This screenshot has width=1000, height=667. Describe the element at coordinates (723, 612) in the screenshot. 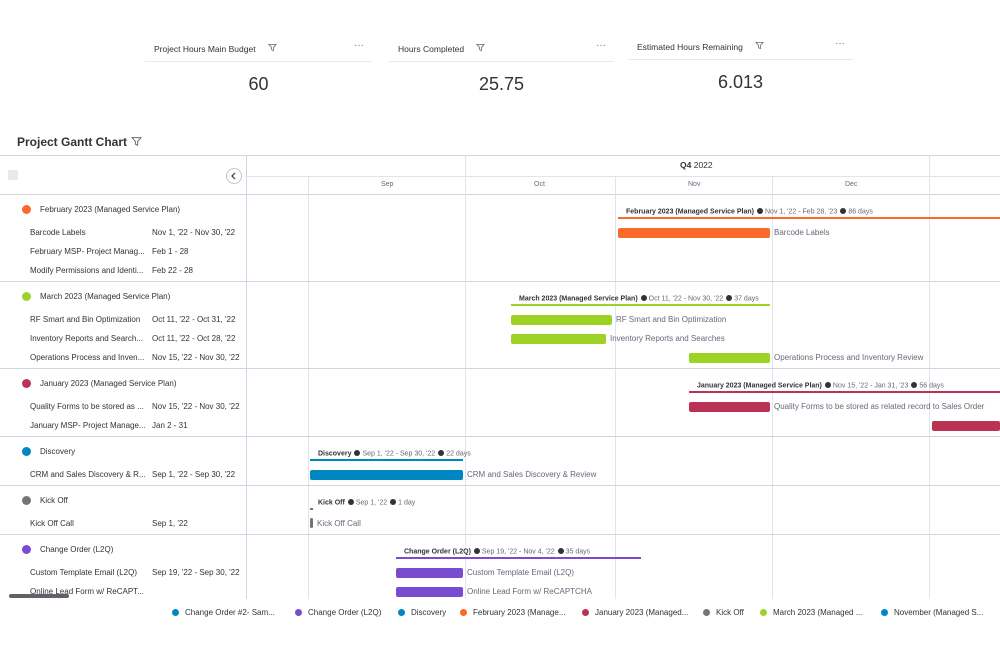

I see `legend-item: Kick Off` at that location.